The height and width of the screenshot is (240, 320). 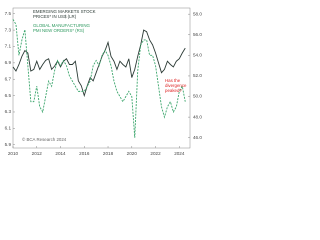 What do you see at coordinates (8, 95) in the screenshot?
I see `y-tick-label: 6.5` at bounding box center [8, 95].